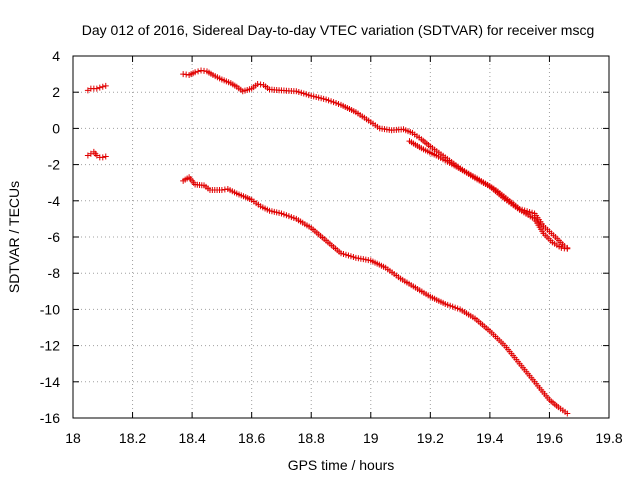 This screenshot has width=640, height=480. Describe the element at coordinates (251, 438) in the screenshot. I see `x-tick-label: 18.6` at that location.